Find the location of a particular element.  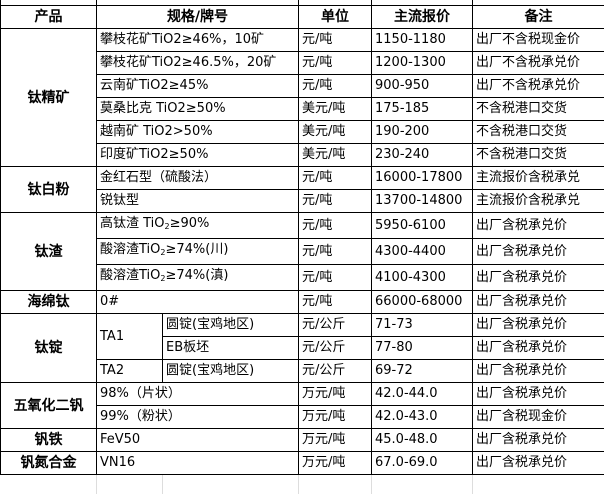

price-cell: 67.0-69.0 is located at coordinates (422, 463).